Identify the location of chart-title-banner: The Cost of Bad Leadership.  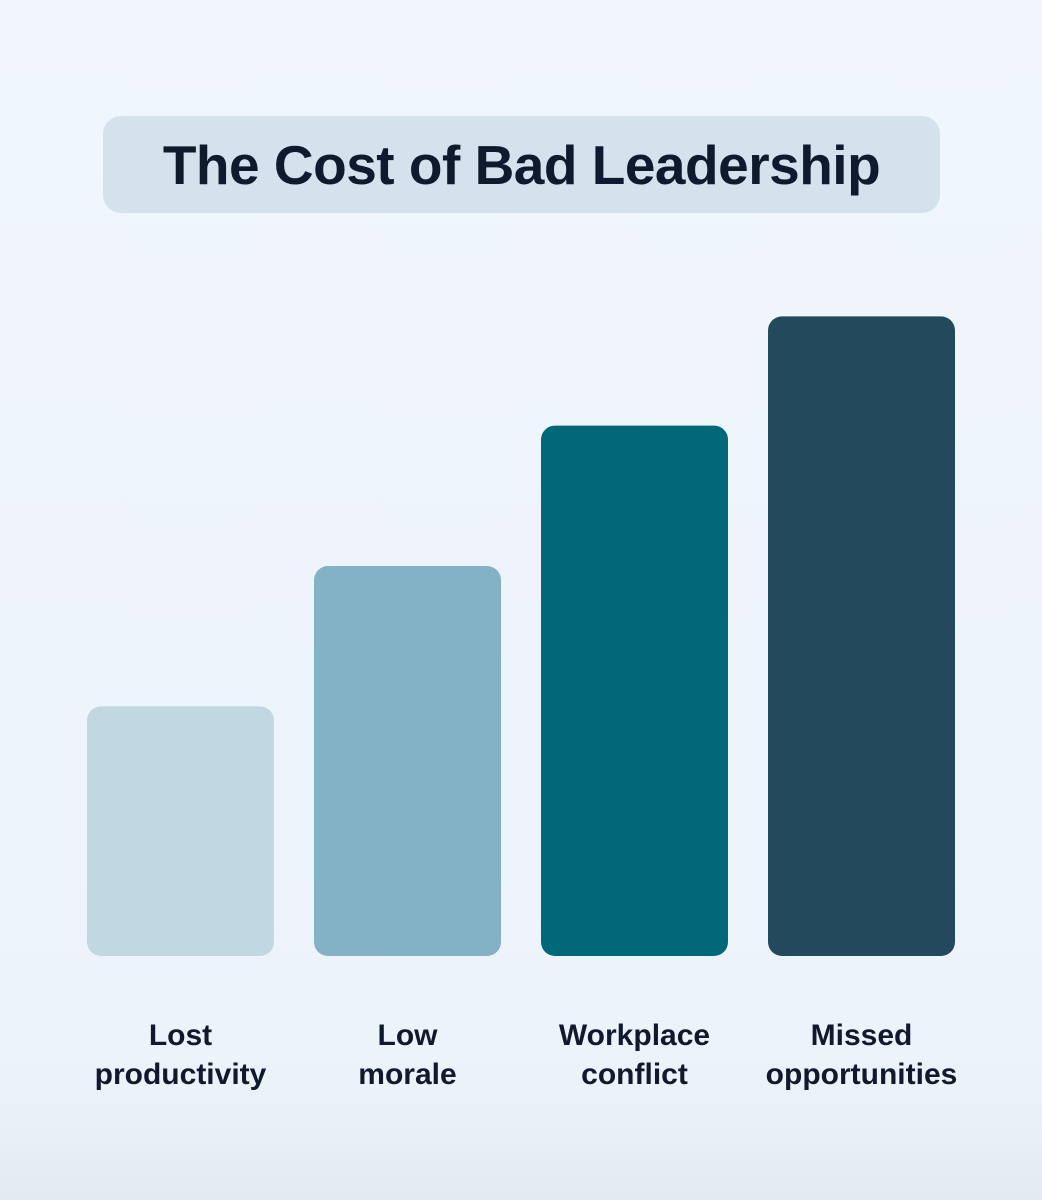
(521, 164).